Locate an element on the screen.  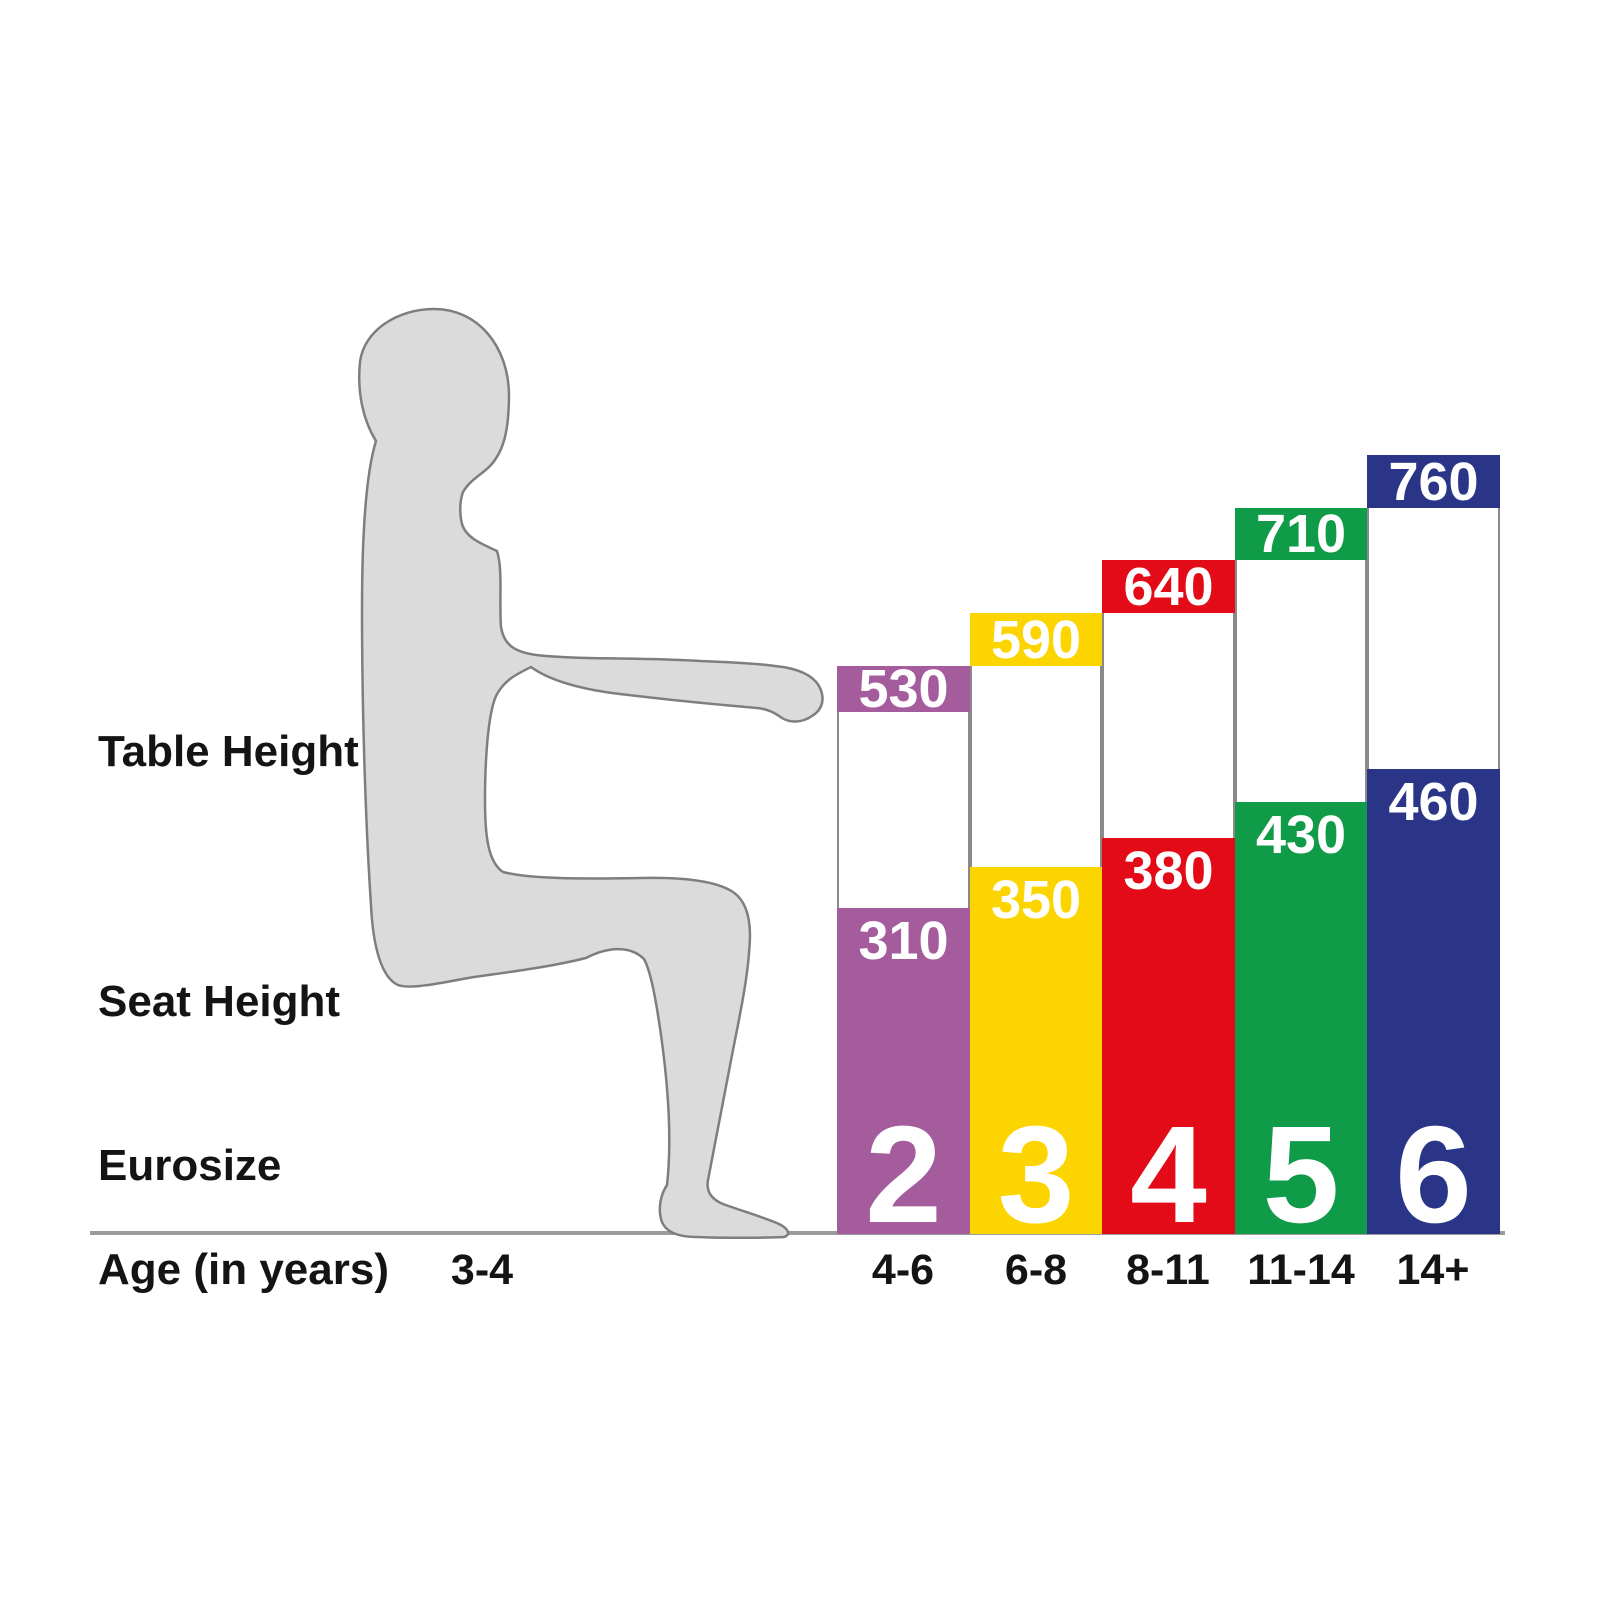
bar-size-4: 640 380 4 is located at coordinates (1168, 900).